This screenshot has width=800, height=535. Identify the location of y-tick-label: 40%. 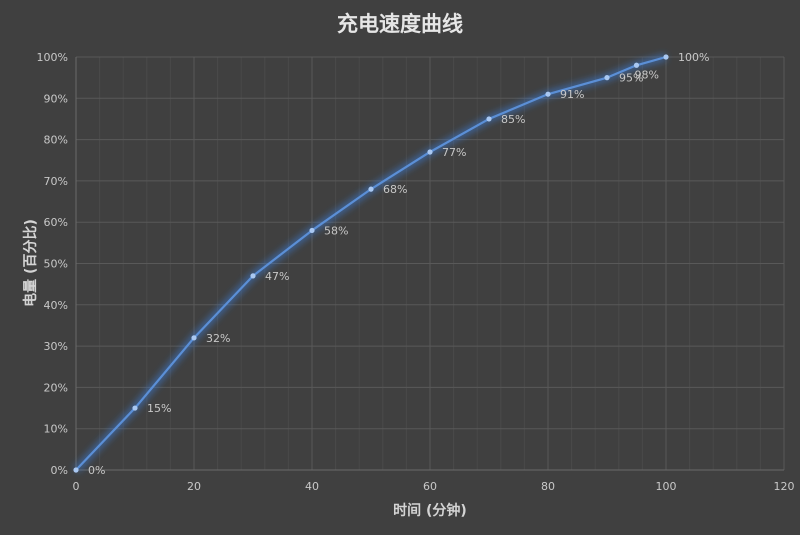
(56, 305).